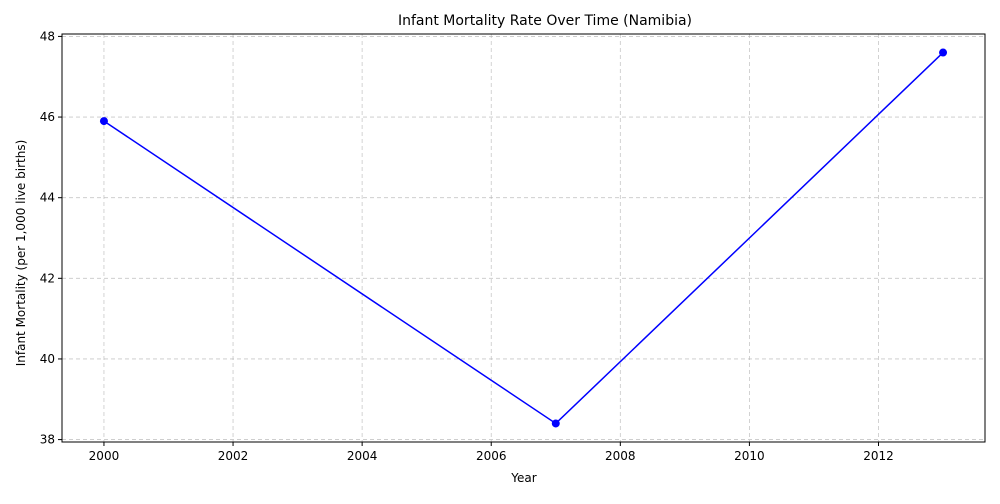  What do you see at coordinates (620, 456) in the screenshot?
I see `x-tick-label: 2008` at bounding box center [620, 456].